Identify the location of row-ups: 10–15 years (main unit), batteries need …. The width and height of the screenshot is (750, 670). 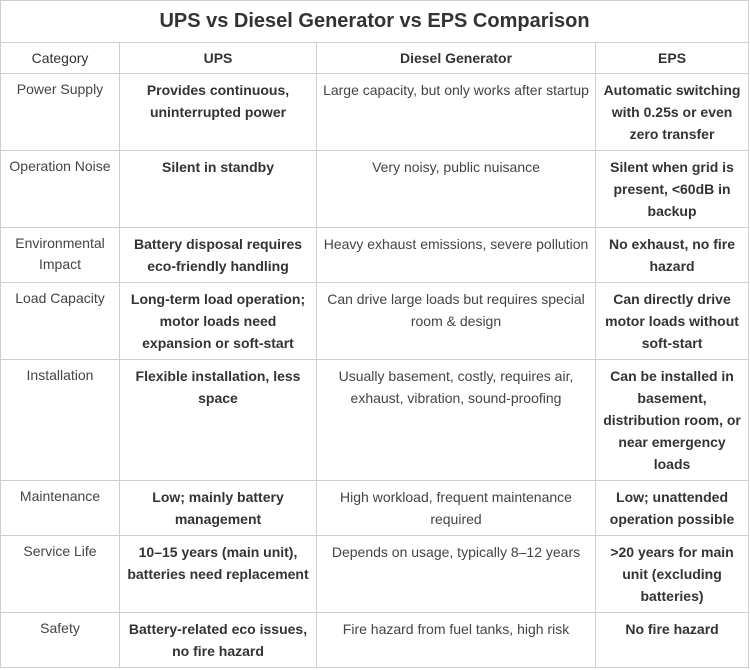
(218, 574).